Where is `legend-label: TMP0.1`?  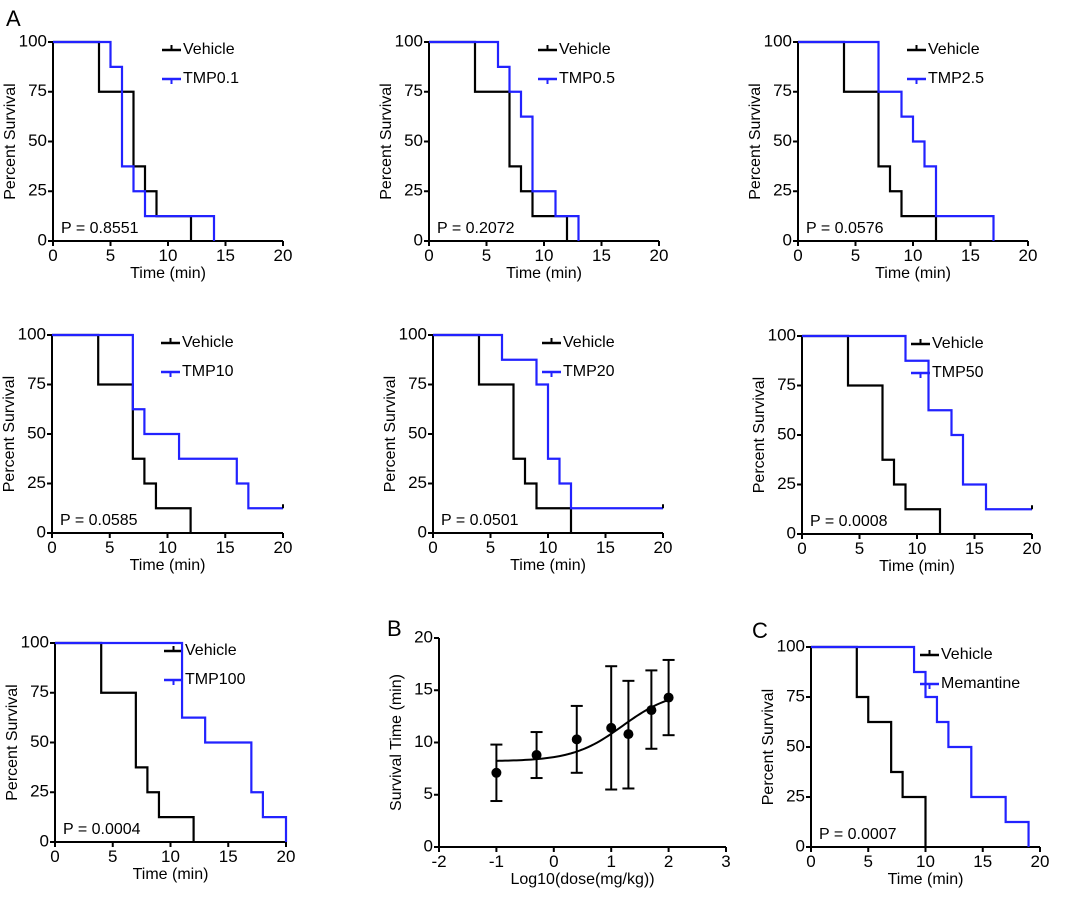
legend-label: TMP0.1 is located at coordinates (211, 78).